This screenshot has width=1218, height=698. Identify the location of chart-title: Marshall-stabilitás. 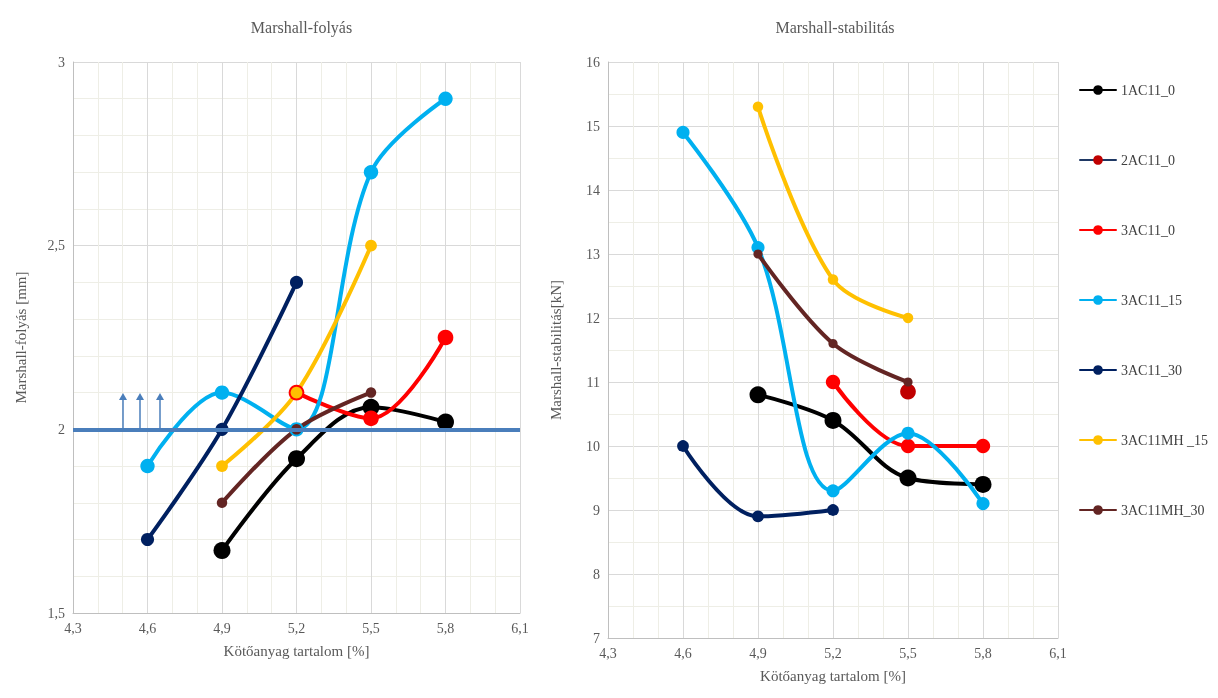
(835, 27).